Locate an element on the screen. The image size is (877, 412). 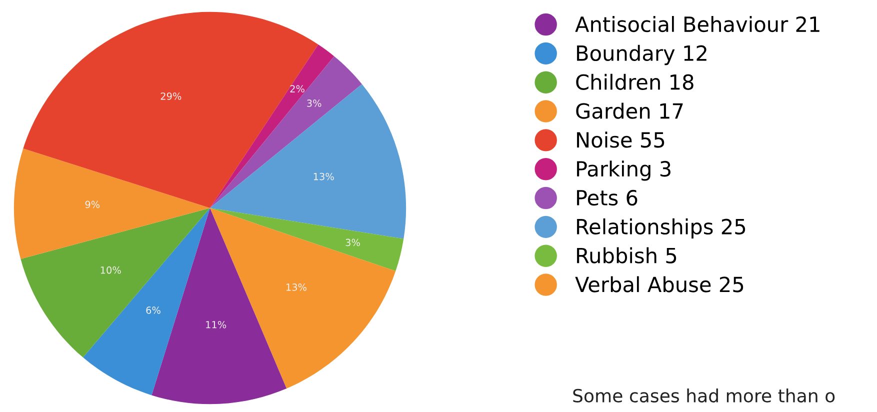
legend-label: Verbal Abuse 25 is located at coordinates (659, 284).